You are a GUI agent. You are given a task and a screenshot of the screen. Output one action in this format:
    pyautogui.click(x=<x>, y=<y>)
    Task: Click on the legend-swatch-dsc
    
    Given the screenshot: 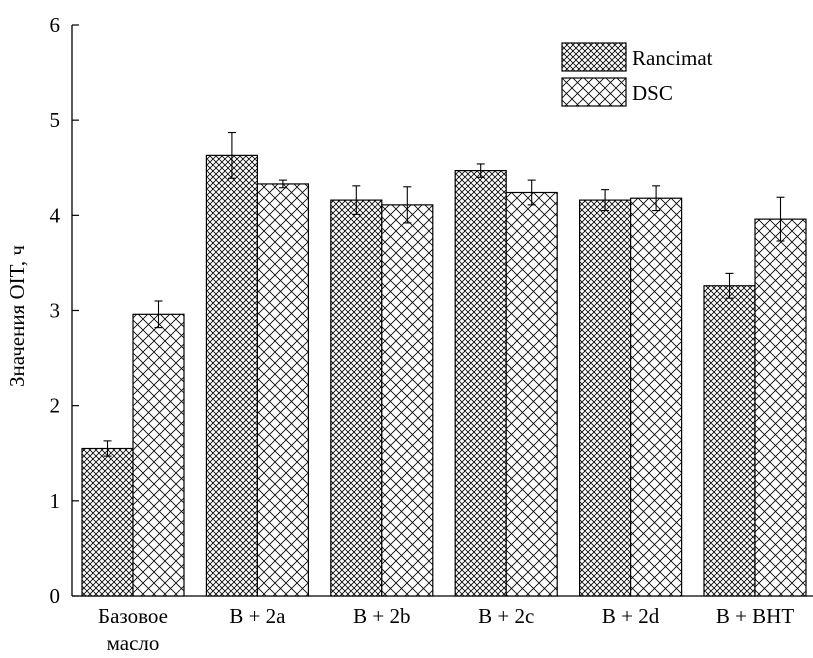 What is the action you would take?
    pyautogui.click(x=594, y=92)
    